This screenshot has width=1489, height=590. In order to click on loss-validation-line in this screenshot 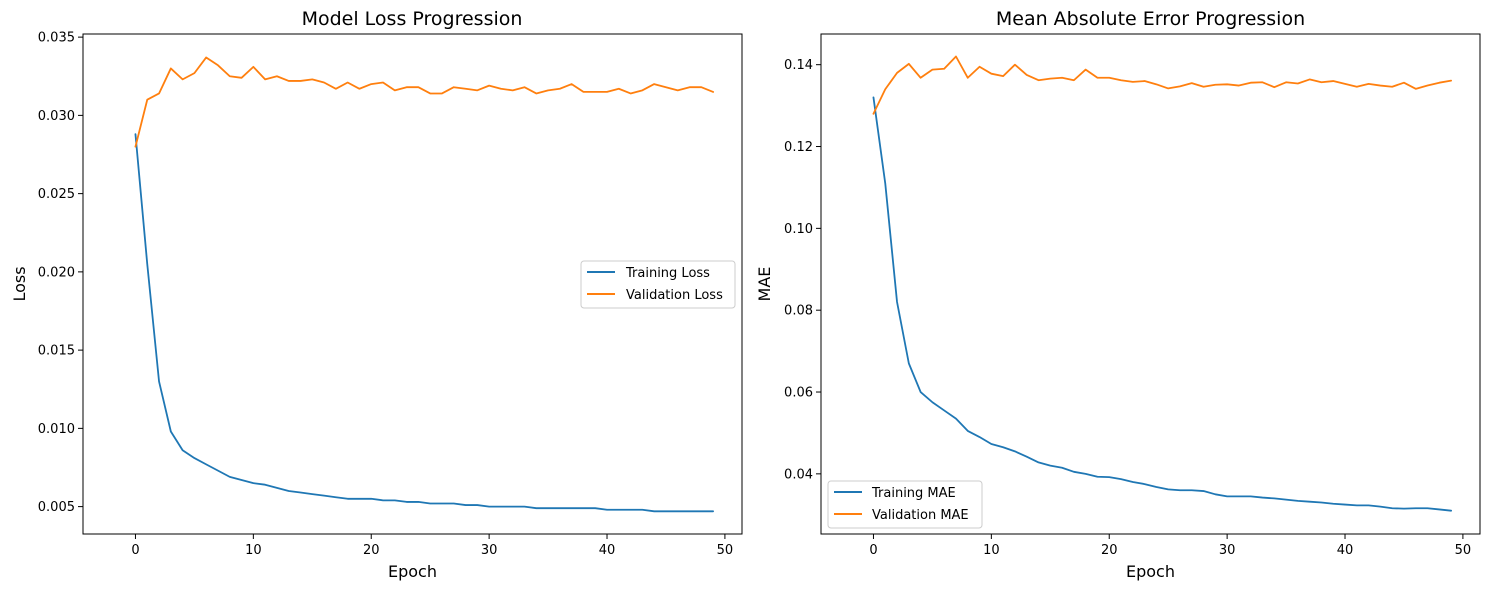, I will do `click(424, 102)`.